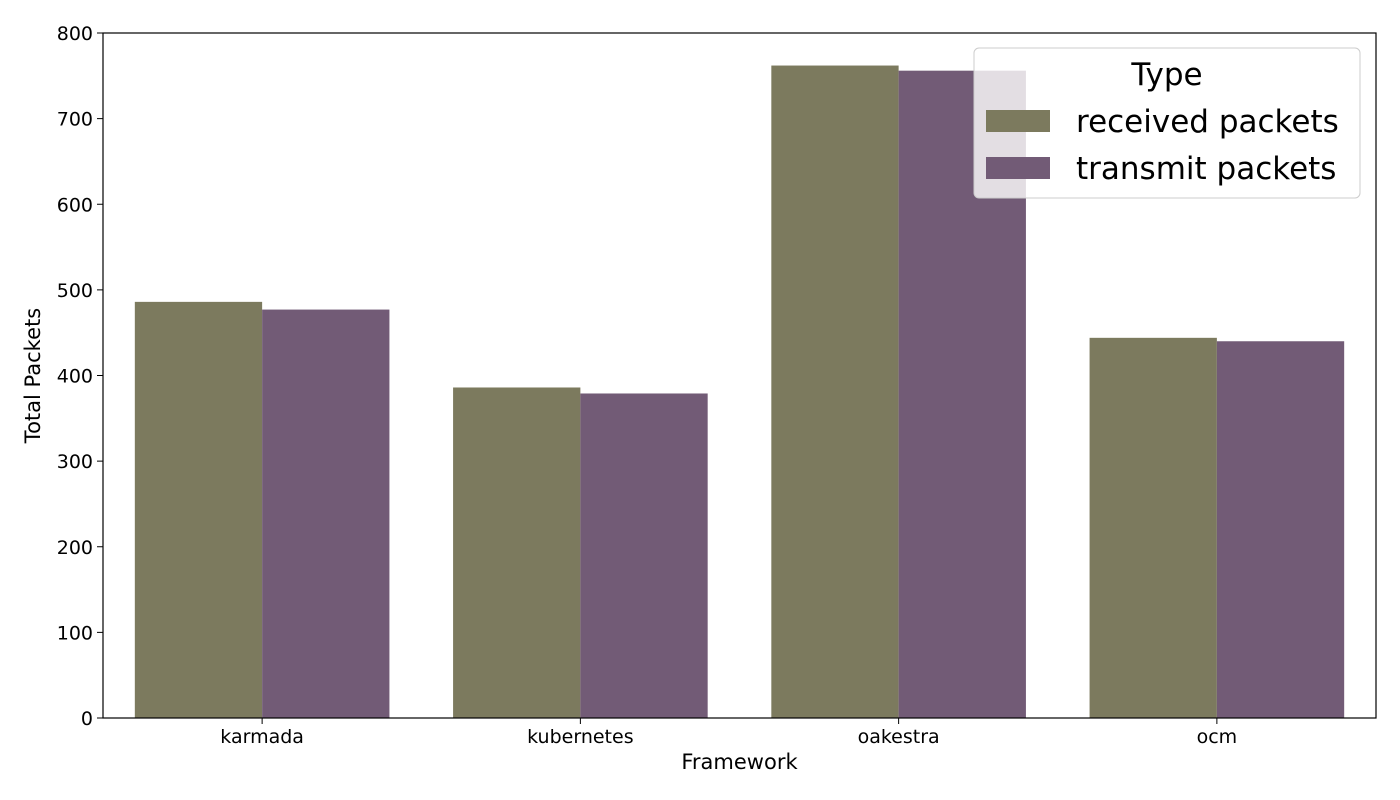 This screenshot has width=1400, height=800. I want to click on y-tick-label: 600, so click(75, 205).